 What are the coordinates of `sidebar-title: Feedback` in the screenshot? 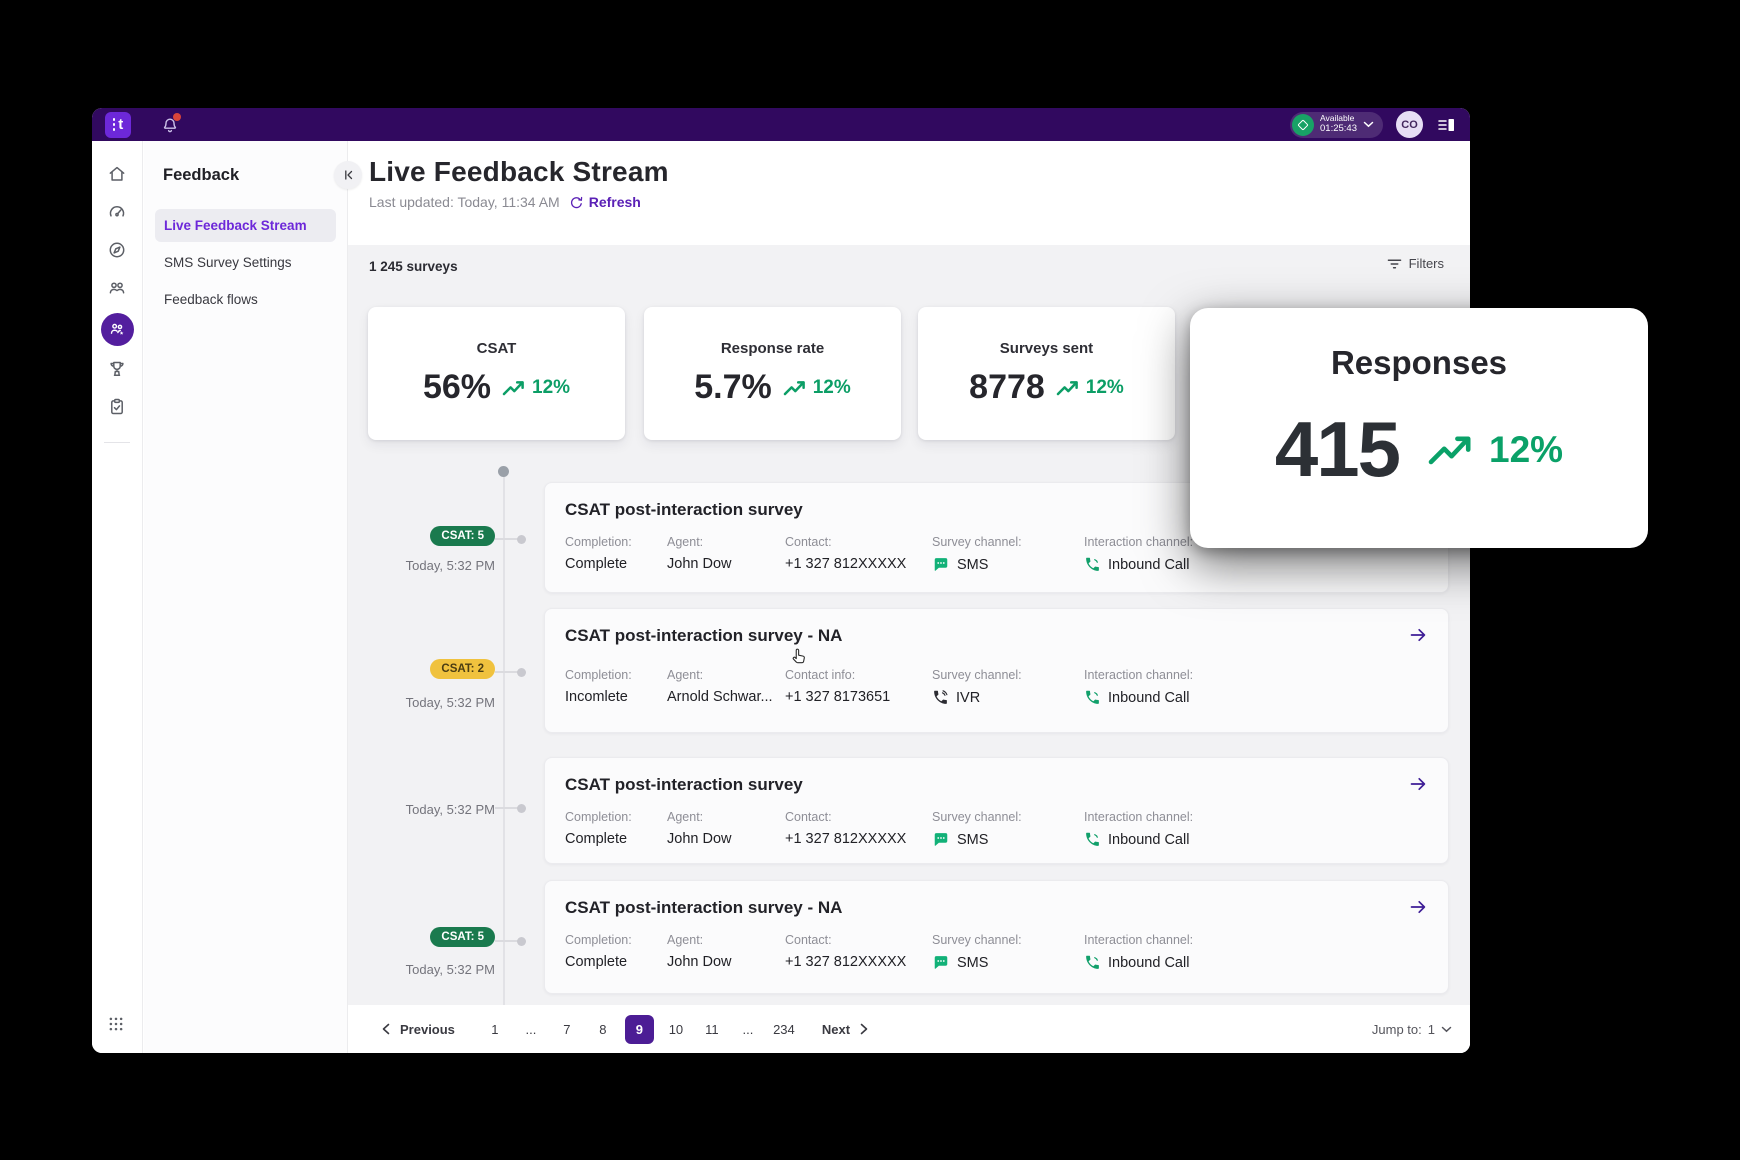 It's located at (201, 175).